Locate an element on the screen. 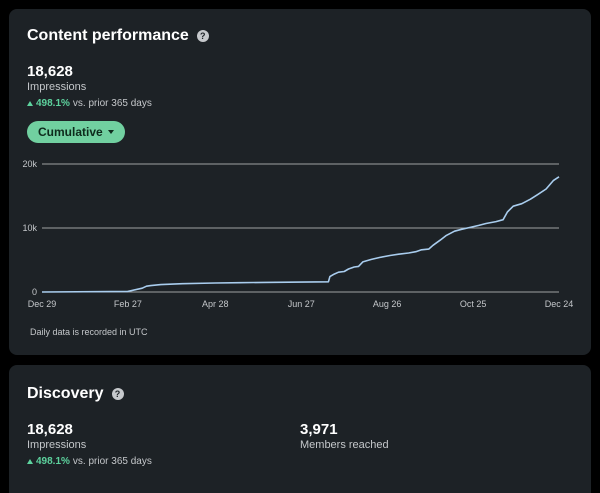 This screenshot has height=493, width=600. footnote: Daily data is recorded in UTC is located at coordinates (89, 332).